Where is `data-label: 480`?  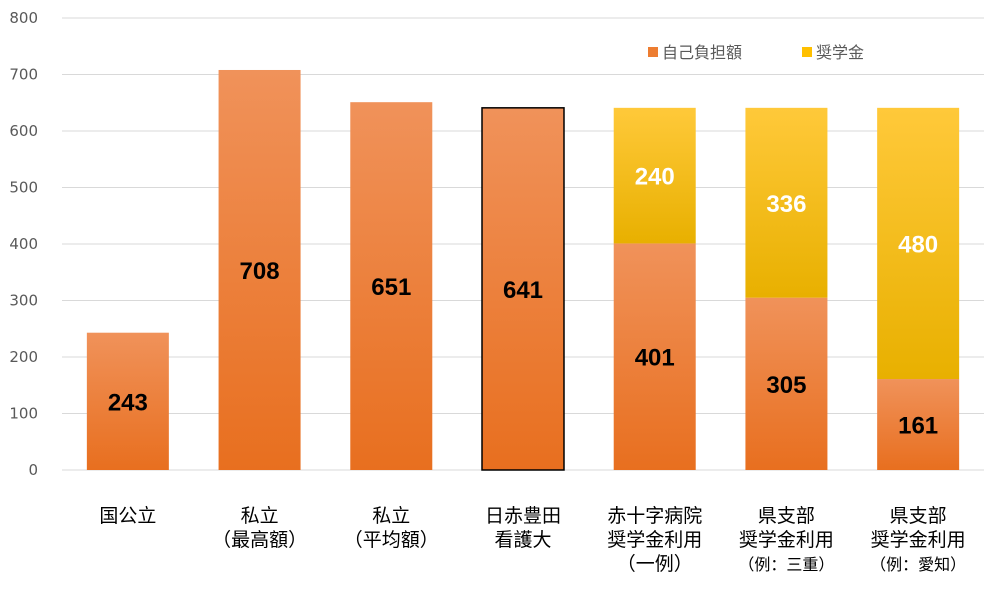
data-label: 480 is located at coordinates (918, 244).